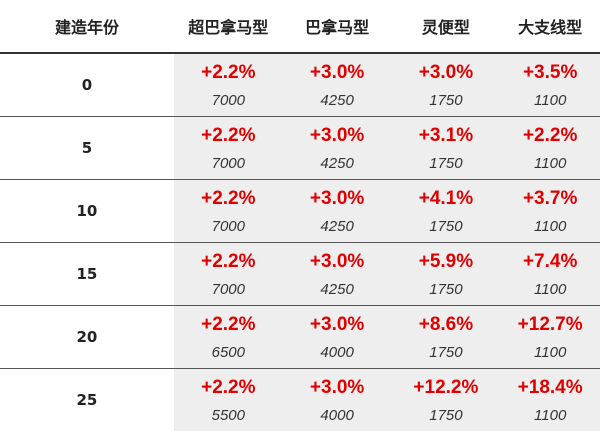  Describe the element at coordinates (446, 27) in the screenshot. I see `header-handy: 灵便型` at that location.